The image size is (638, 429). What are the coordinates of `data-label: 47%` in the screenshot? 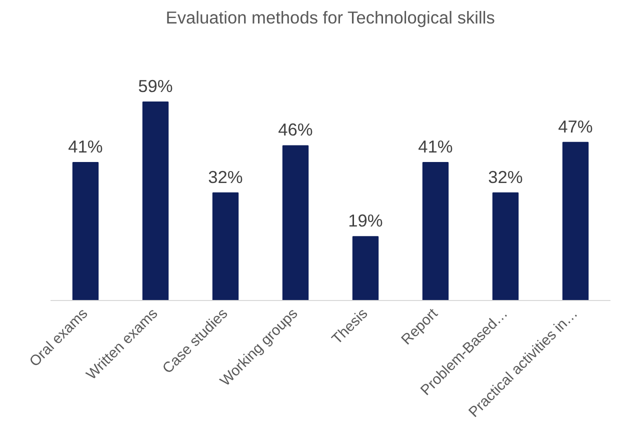 It's located at (575, 126).